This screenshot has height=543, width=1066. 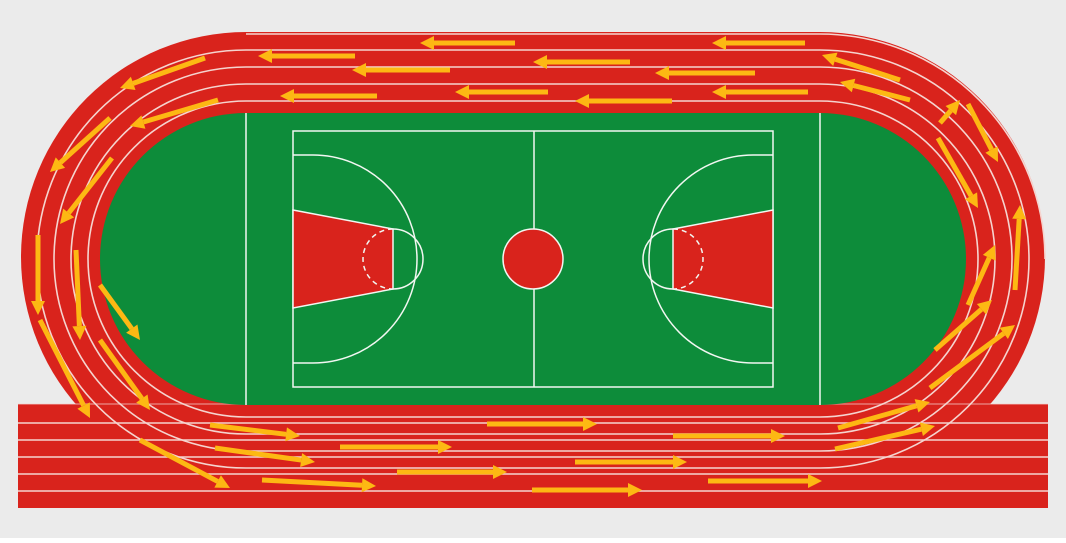 What do you see at coordinates (408, 259) in the screenshot?
I see `left-free-throw-arc` at bounding box center [408, 259].